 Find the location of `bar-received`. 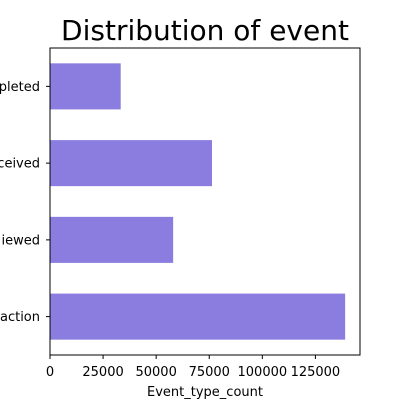

bar-received is located at coordinates (131, 163).